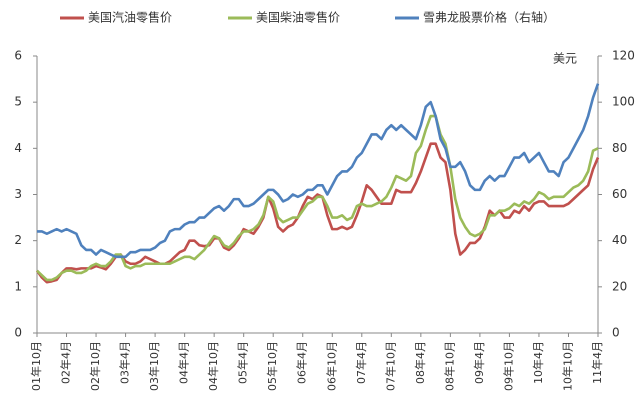 The width and height of the screenshot is (642, 416). Describe the element at coordinates (361, 362) in the screenshot. I see `x-tick-label: 07年4月` at that location.